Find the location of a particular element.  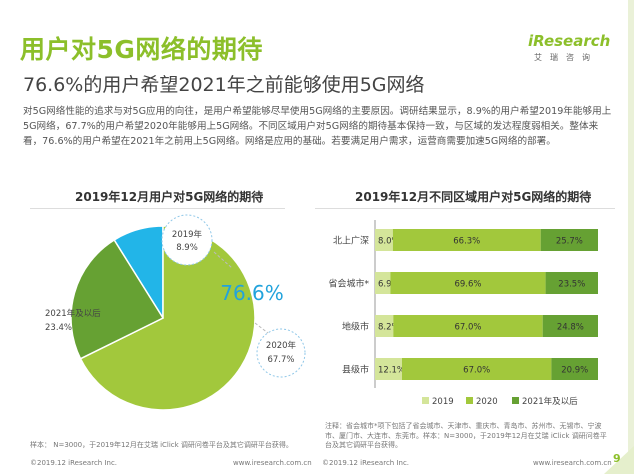

bar-value-label: 8.2% is located at coordinates (389, 328).